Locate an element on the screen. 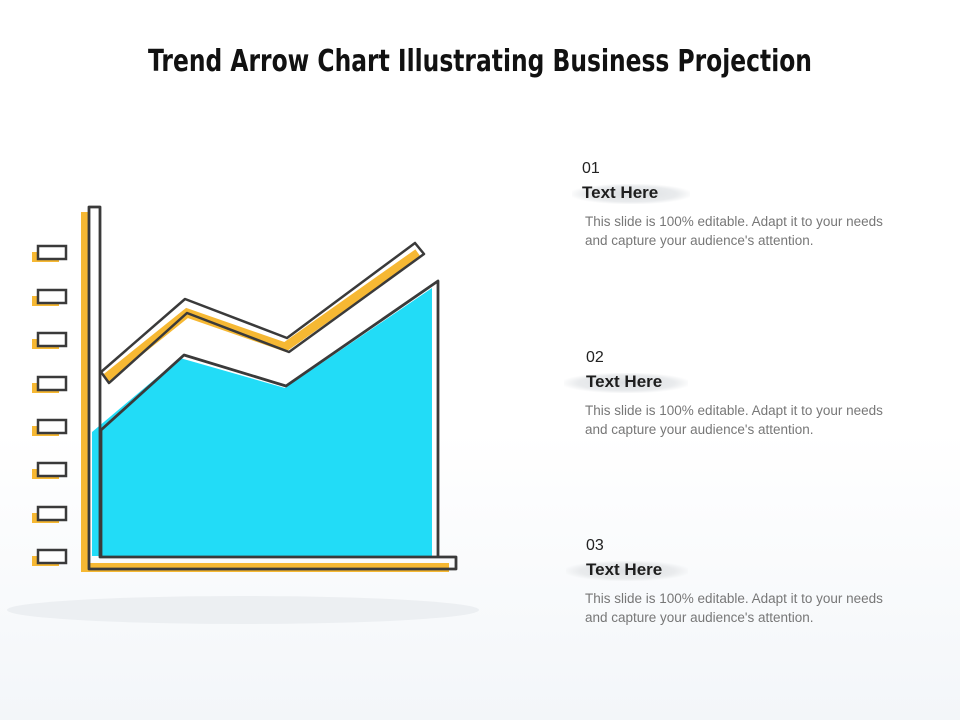 This screenshot has width=960, height=720. x-axis-accent is located at coordinates (267, 567).